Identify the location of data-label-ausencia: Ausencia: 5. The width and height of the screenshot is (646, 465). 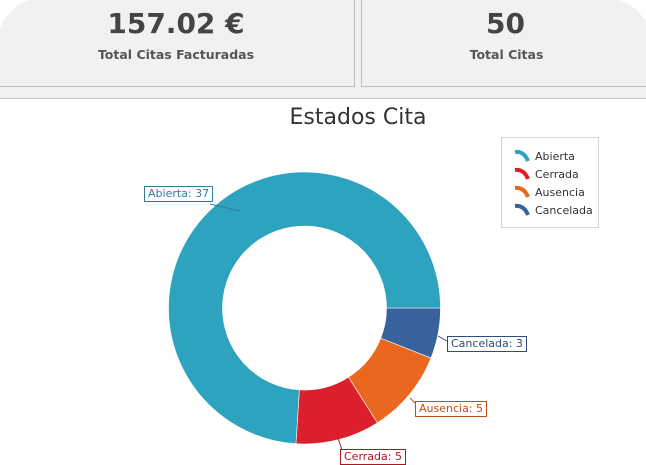
(451, 409).